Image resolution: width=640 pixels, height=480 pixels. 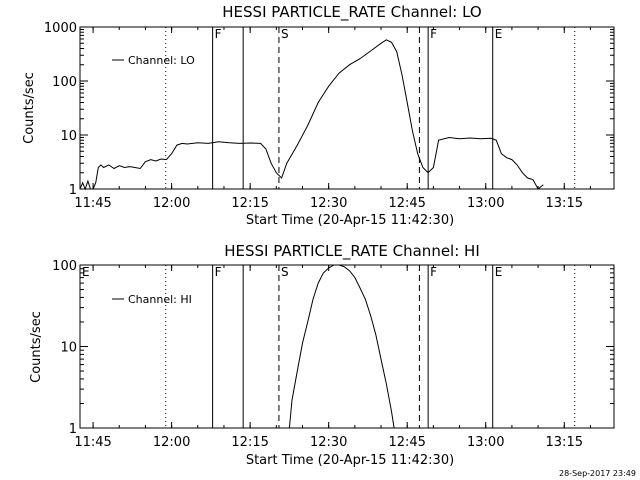 I want to click on flag-letter-lo-5: F, so click(x=433, y=34).